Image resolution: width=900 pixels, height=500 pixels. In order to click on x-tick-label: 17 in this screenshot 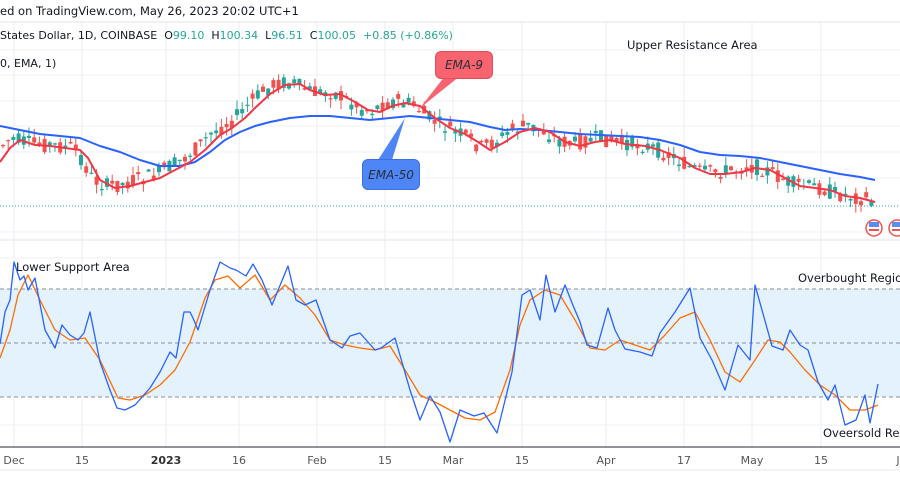, I will do `click(684, 460)`.